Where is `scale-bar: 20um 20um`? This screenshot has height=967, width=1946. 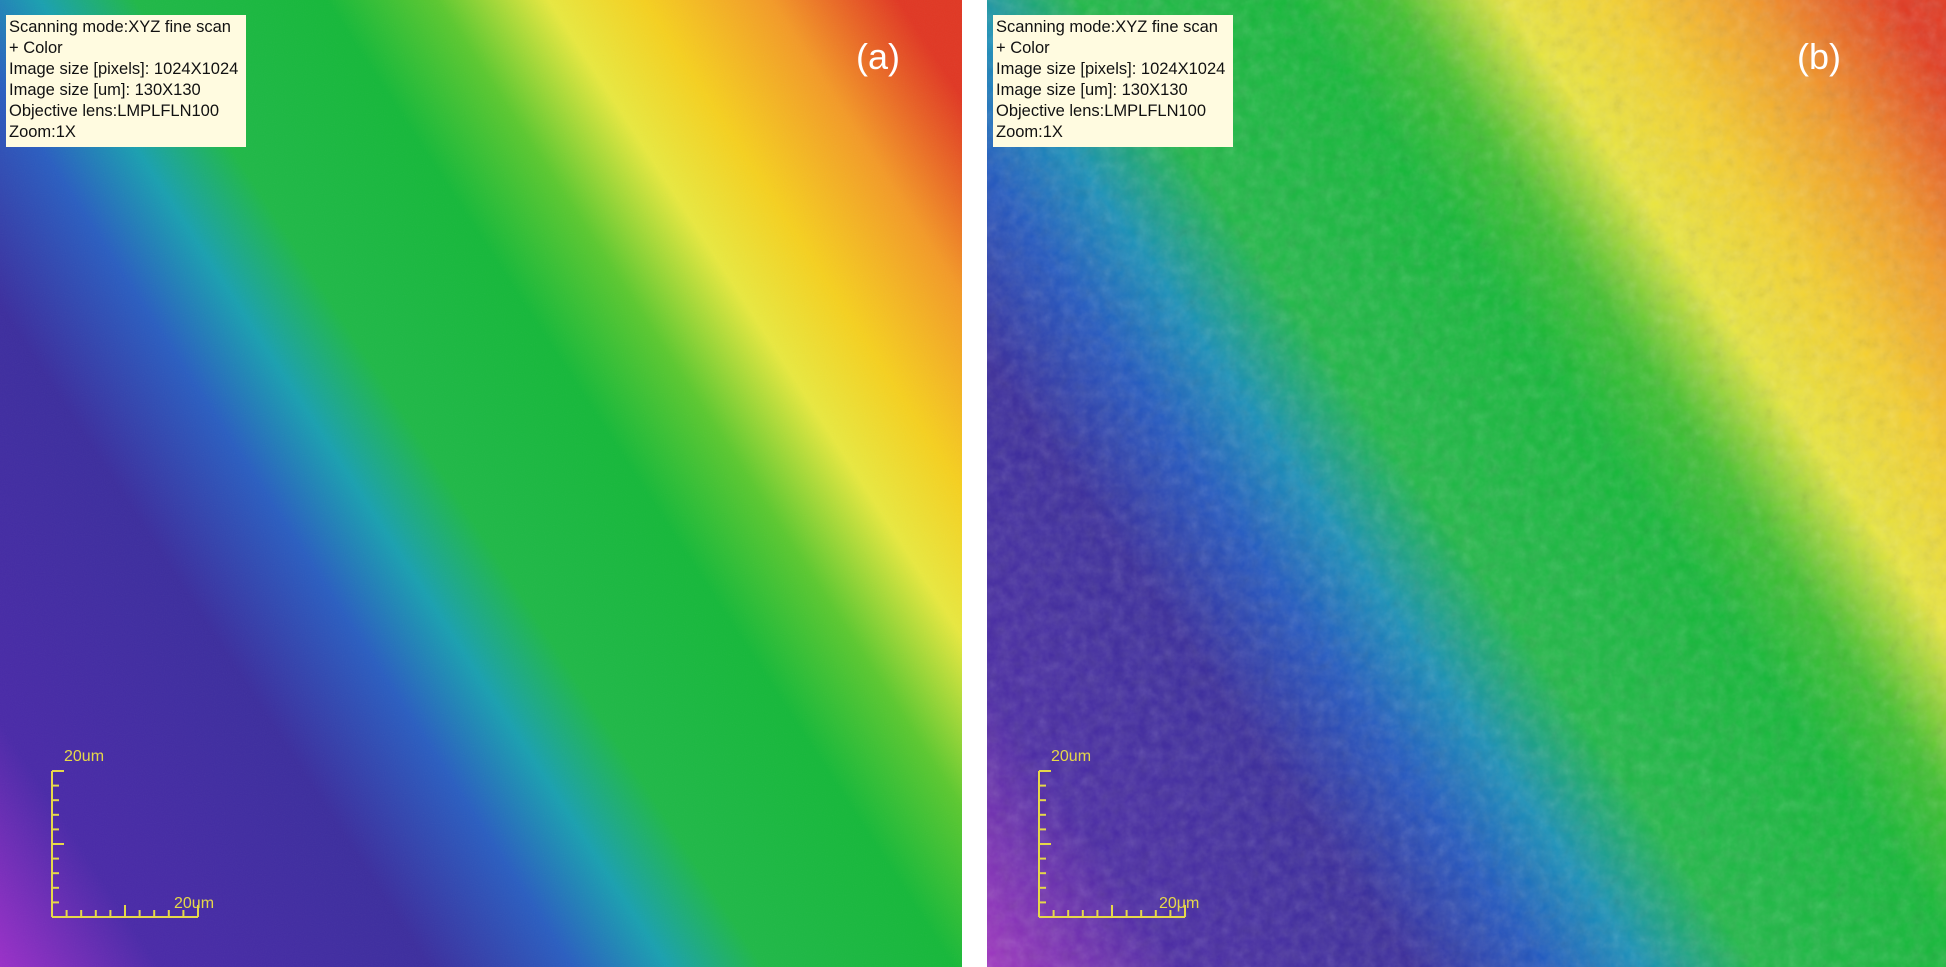 scale-bar: 20um 20um is located at coordinates (132, 833).